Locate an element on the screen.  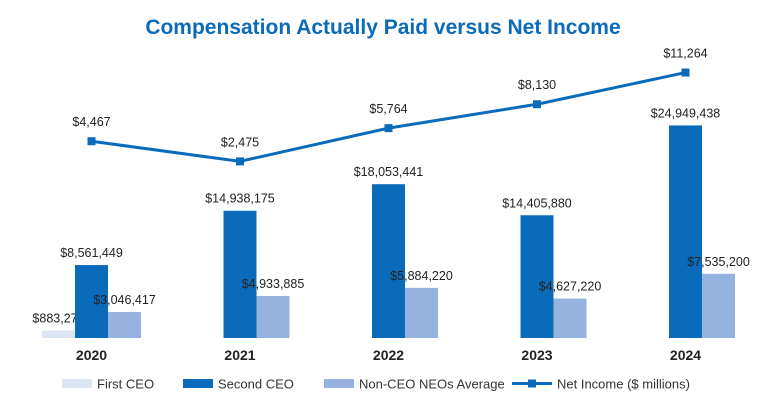
net-income-label: $2,475 is located at coordinates (240, 142).